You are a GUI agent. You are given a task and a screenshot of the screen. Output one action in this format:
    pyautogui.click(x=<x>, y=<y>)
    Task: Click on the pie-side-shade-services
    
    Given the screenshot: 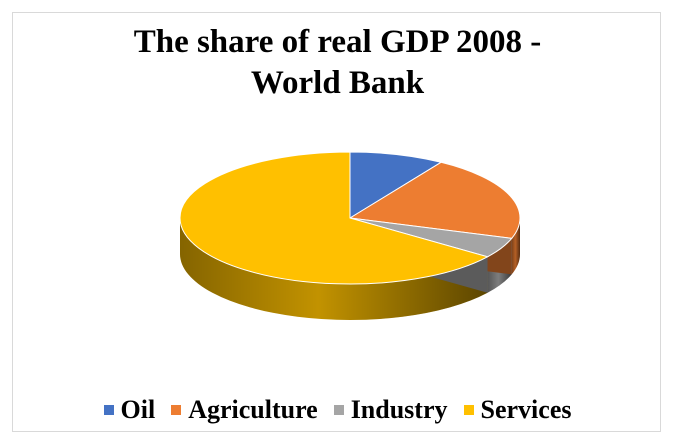 What is the action you would take?
    pyautogui.click(x=334, y=269)
    